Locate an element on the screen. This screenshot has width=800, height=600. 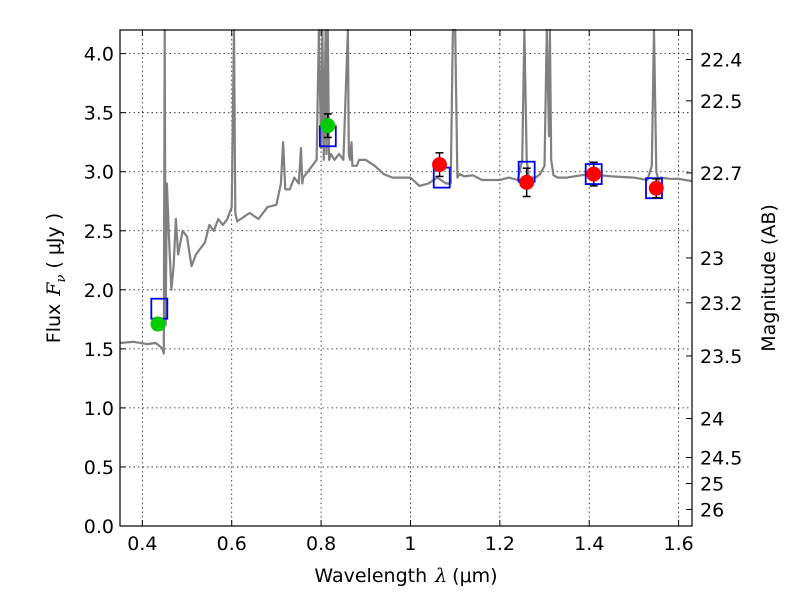
x-tick-label: 1.4 is located at coordinates (589, 544).